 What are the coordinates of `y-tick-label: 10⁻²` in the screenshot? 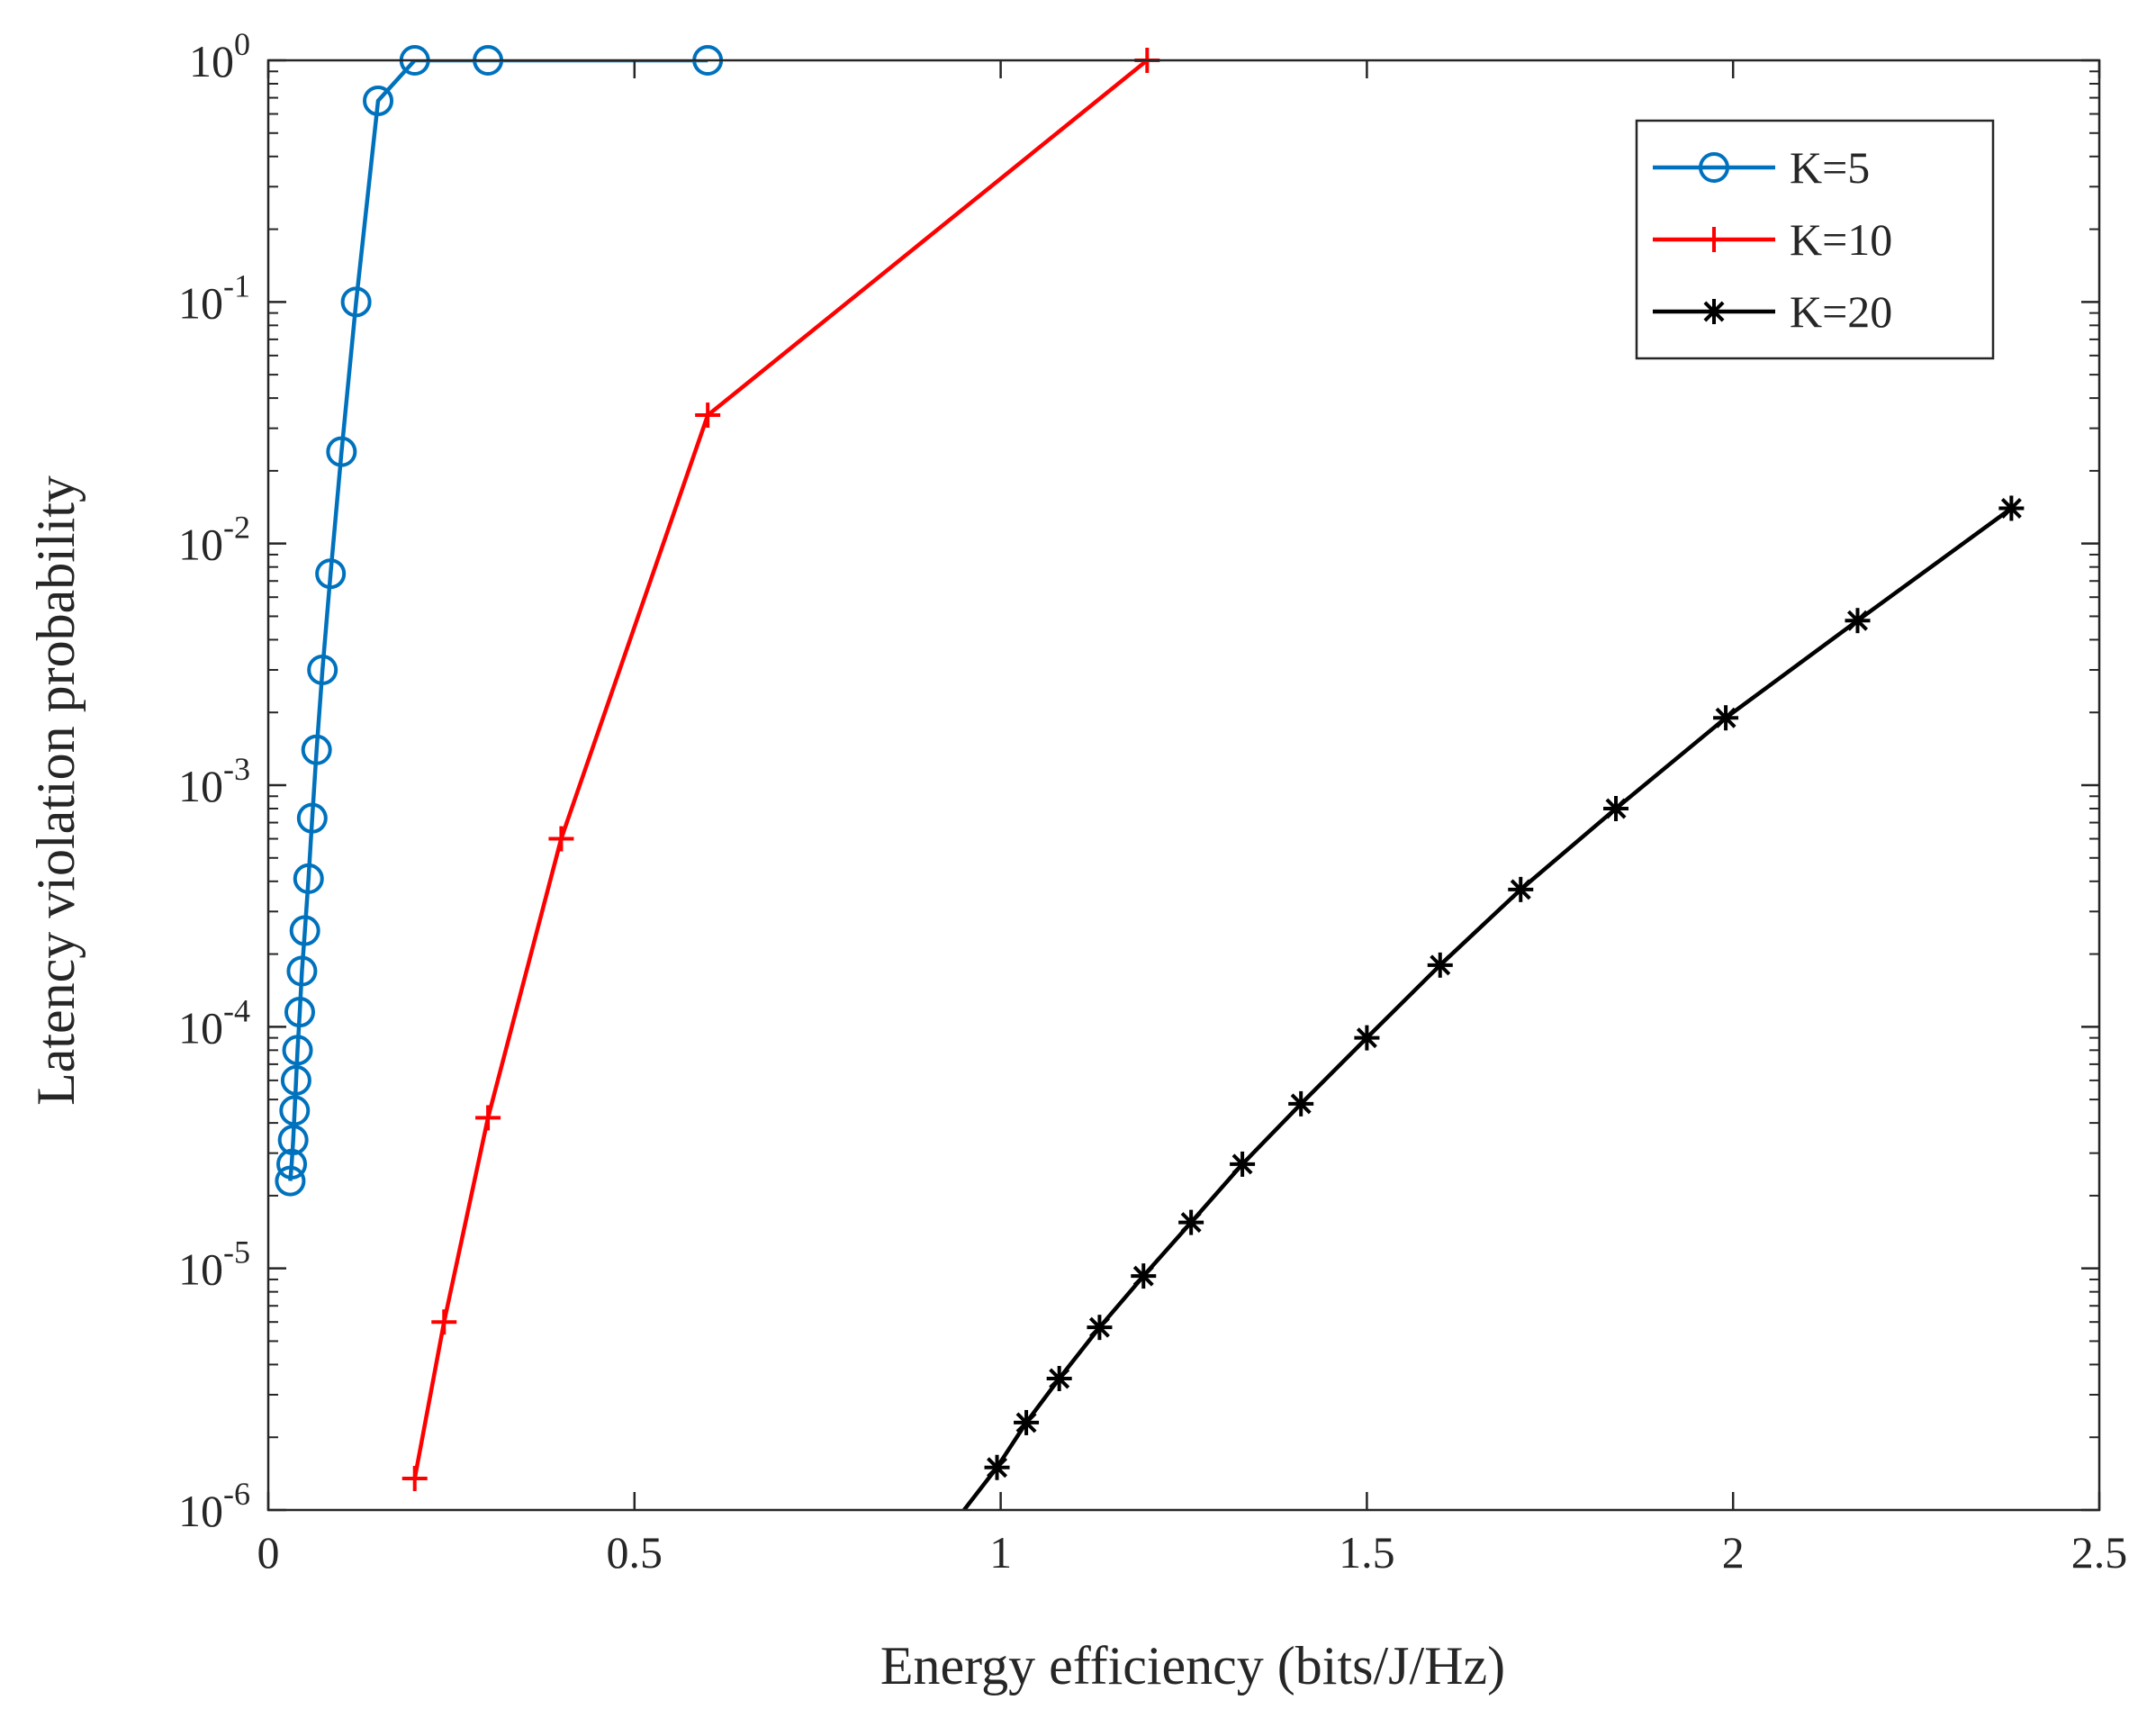 It's located at (214, 540).